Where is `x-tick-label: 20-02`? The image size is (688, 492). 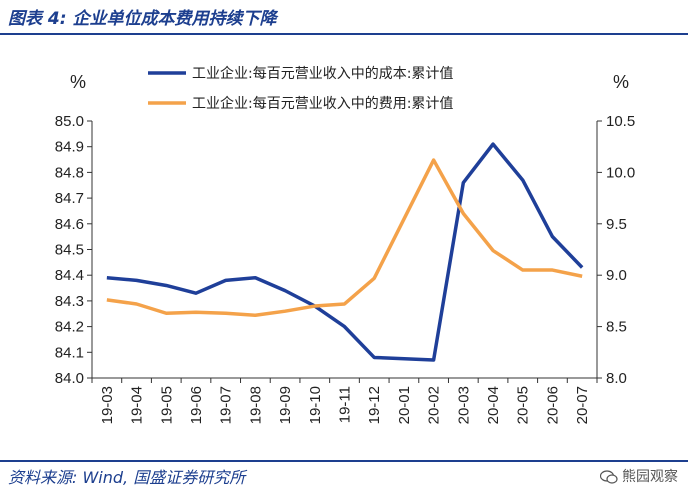
x-tick-label: 20-02 is located at coordinates (434, 405).